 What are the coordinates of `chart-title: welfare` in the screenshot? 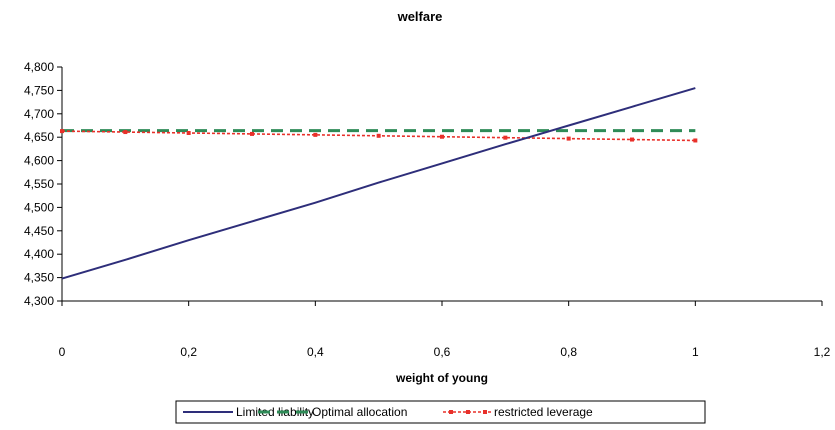 It's located at (420, 16).